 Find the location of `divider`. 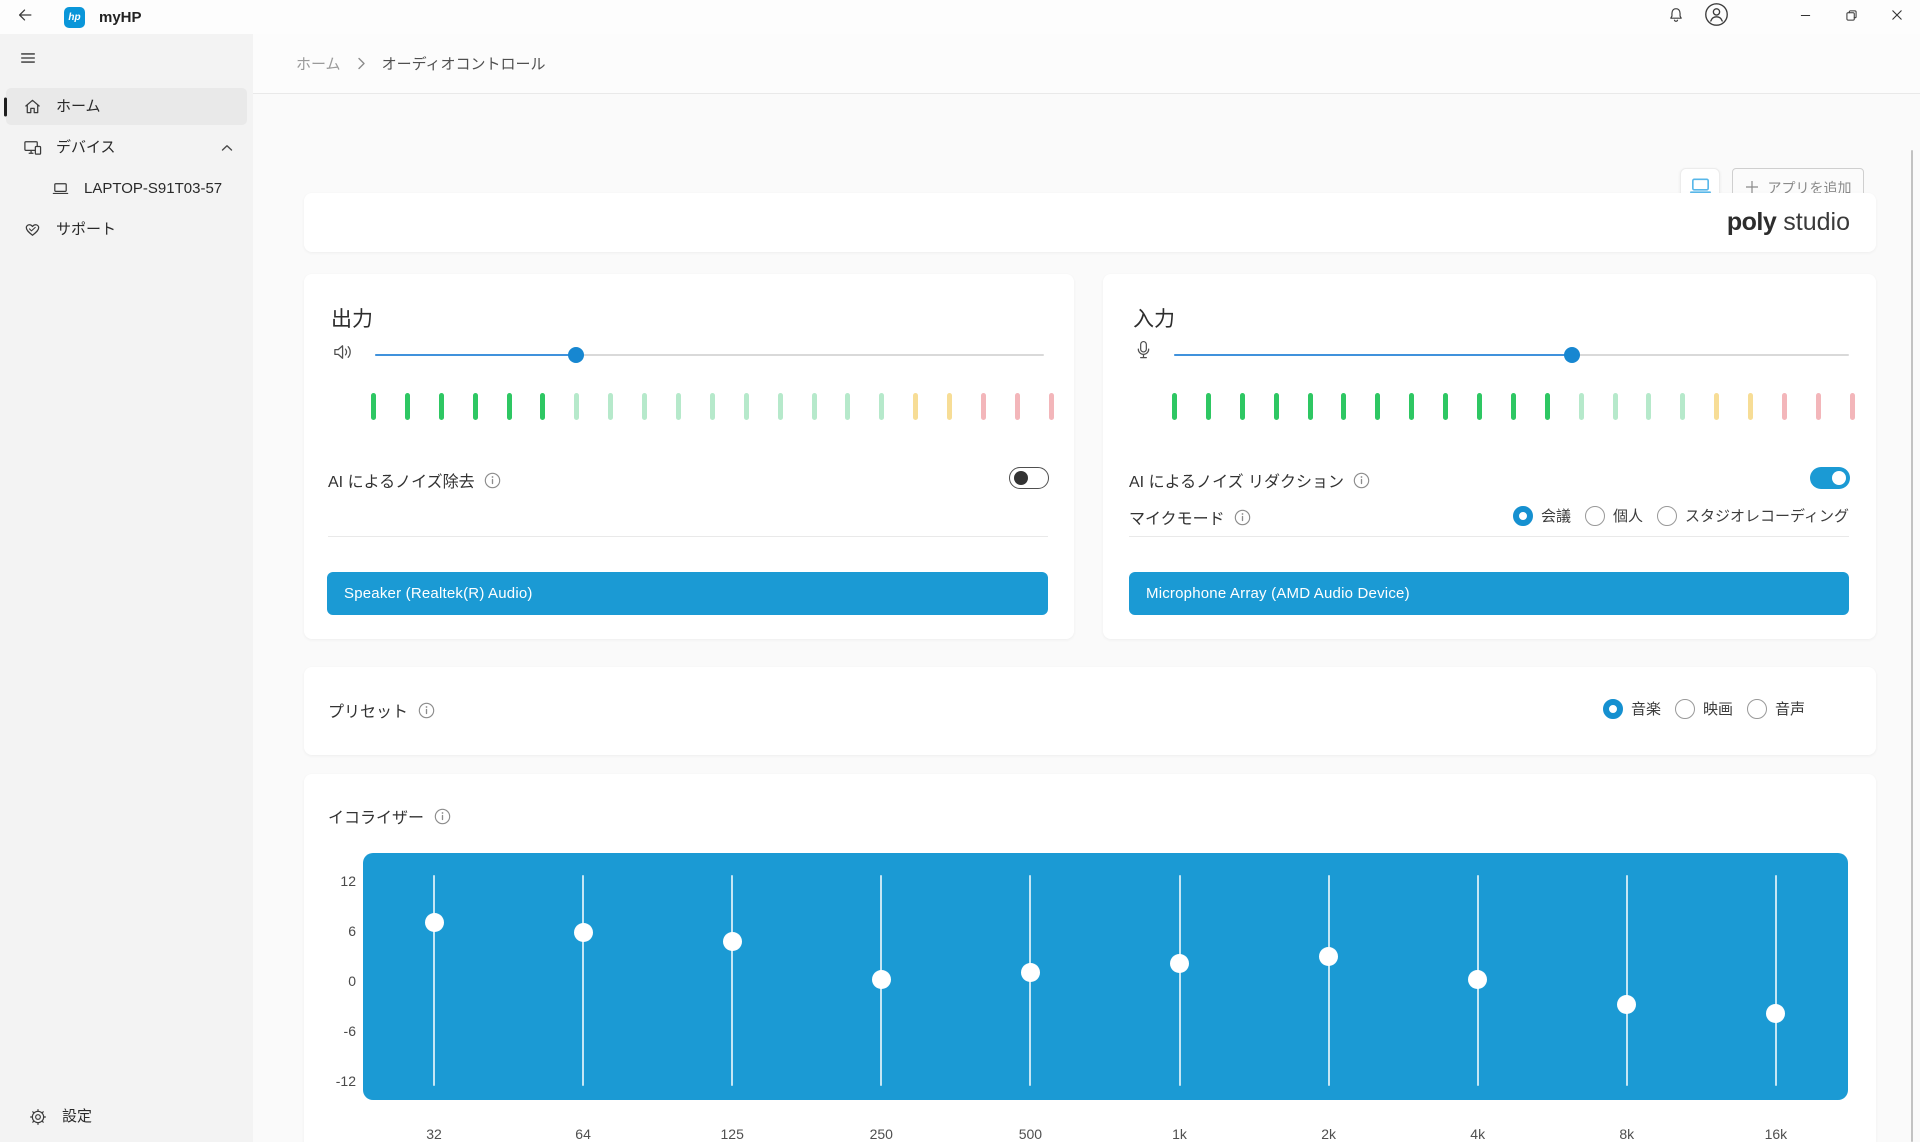

divider is located at coordinates (1489, 536).